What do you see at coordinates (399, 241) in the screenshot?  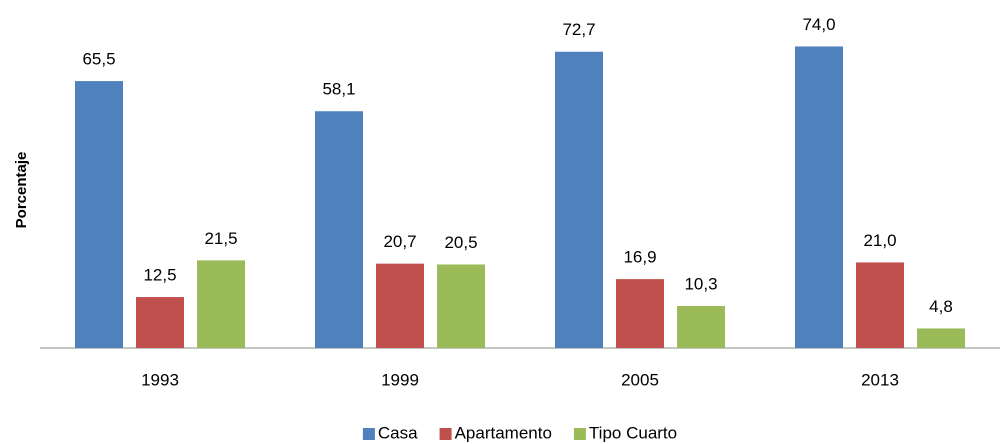 I see `data-label: 20,7` at bounding box center [399, 241].